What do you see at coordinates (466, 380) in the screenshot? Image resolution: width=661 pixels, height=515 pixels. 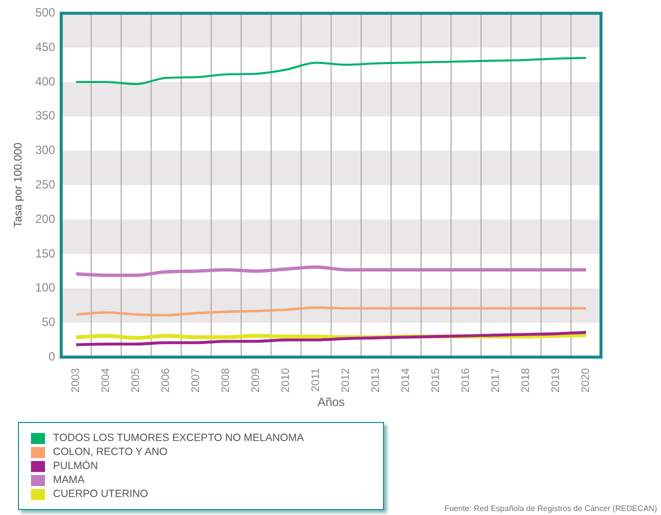 I see `x-tick-label: 2016` at bounding box center [466, 380].